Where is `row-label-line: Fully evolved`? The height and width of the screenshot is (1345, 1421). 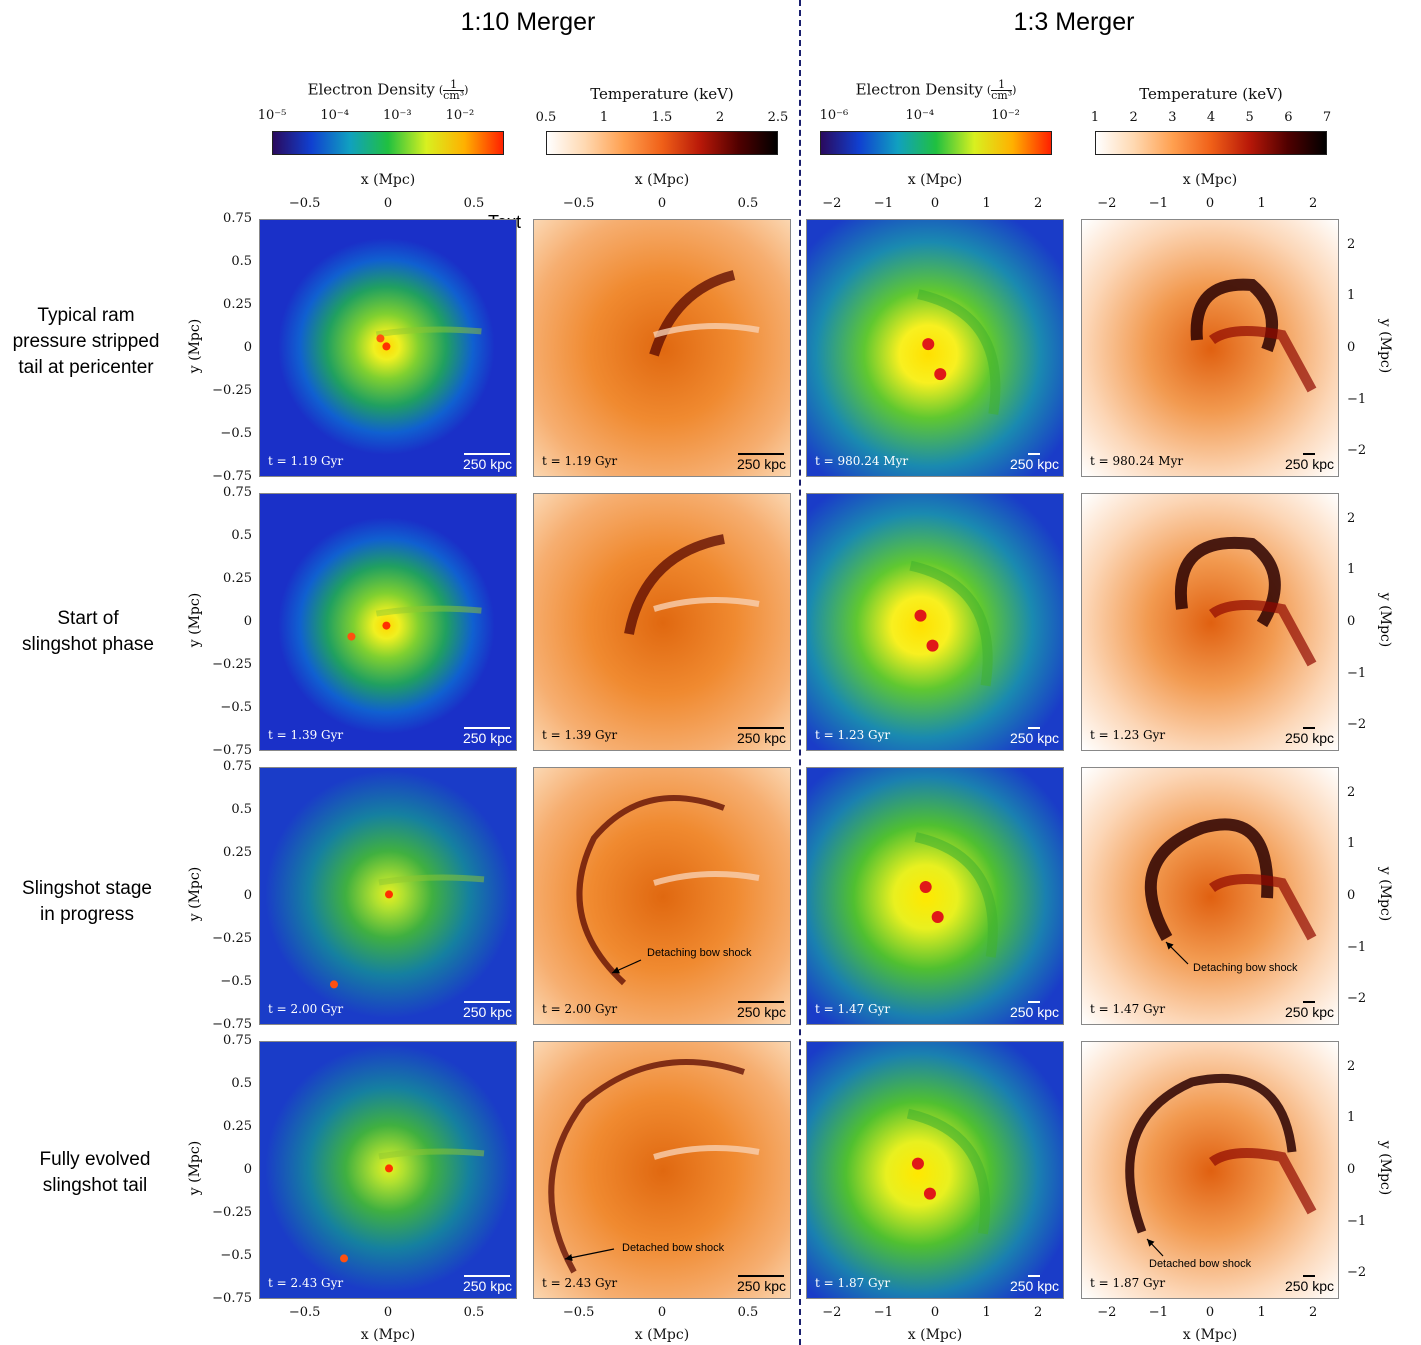 row-label-line: Fully evolved is located at coordinates (95, 1159).